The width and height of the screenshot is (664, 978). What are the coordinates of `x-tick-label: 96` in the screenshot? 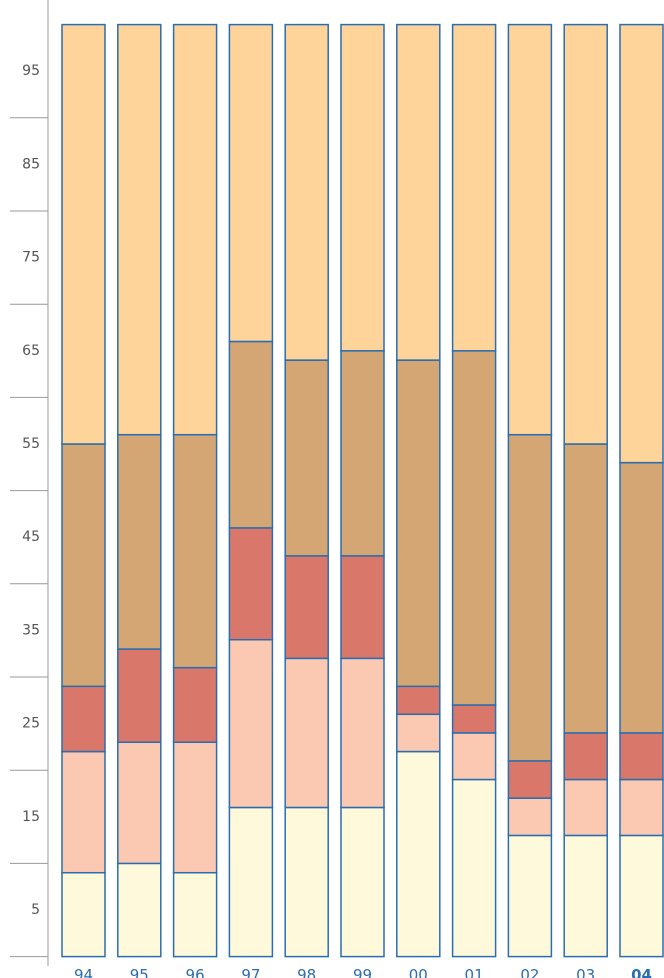 It's located at (195, 972).